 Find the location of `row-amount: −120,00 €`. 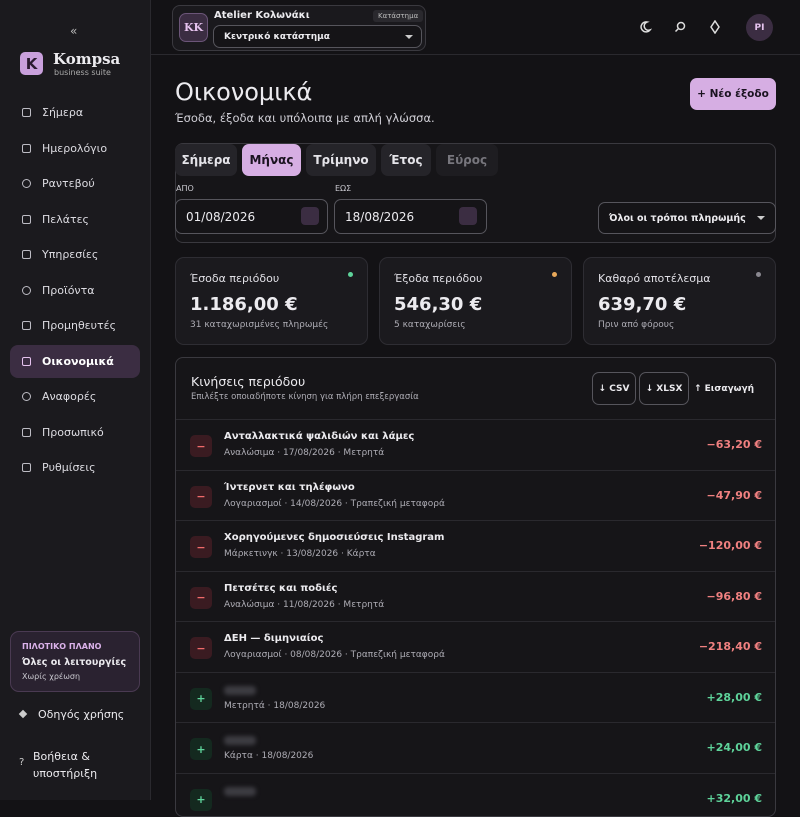

row-amount: −120,00 € is located at coordinates (730, 545).